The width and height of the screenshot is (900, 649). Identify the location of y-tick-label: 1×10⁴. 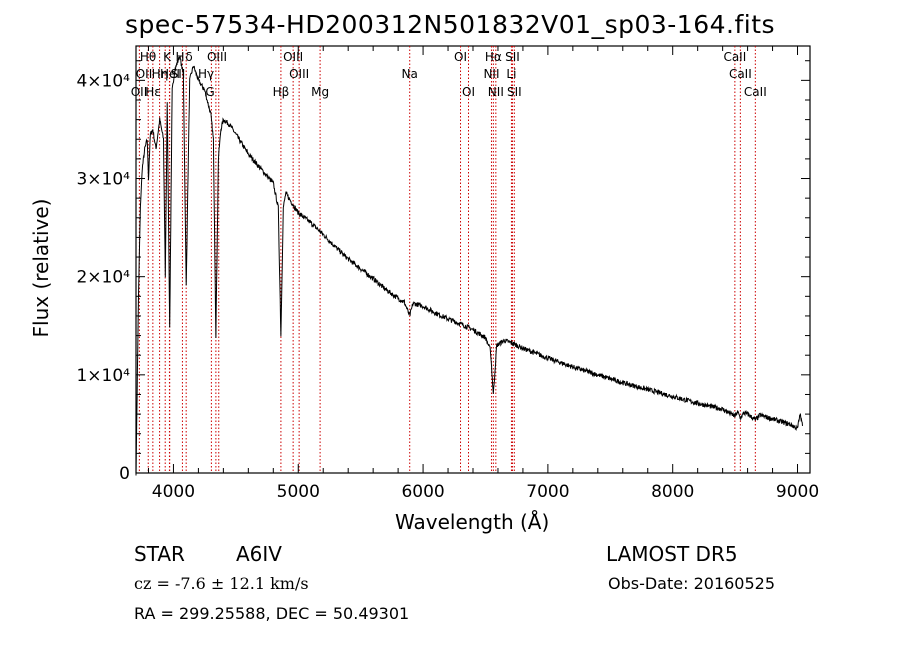
(103, 376).